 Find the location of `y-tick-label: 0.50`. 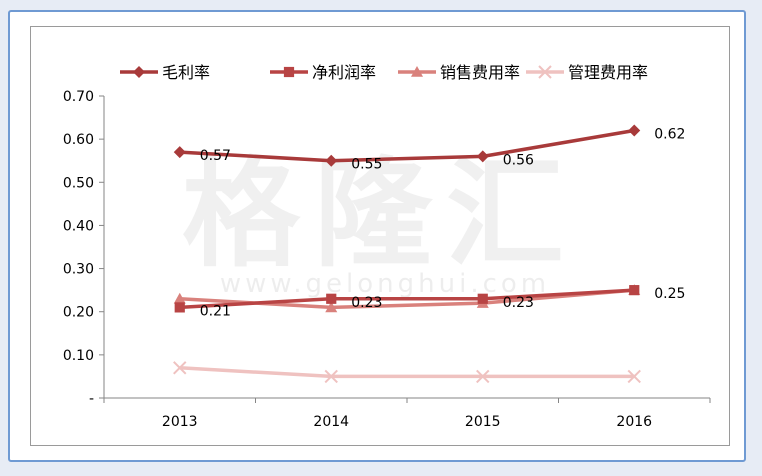

y-tick-label: 0.50 is located at coordinates (78, 183).